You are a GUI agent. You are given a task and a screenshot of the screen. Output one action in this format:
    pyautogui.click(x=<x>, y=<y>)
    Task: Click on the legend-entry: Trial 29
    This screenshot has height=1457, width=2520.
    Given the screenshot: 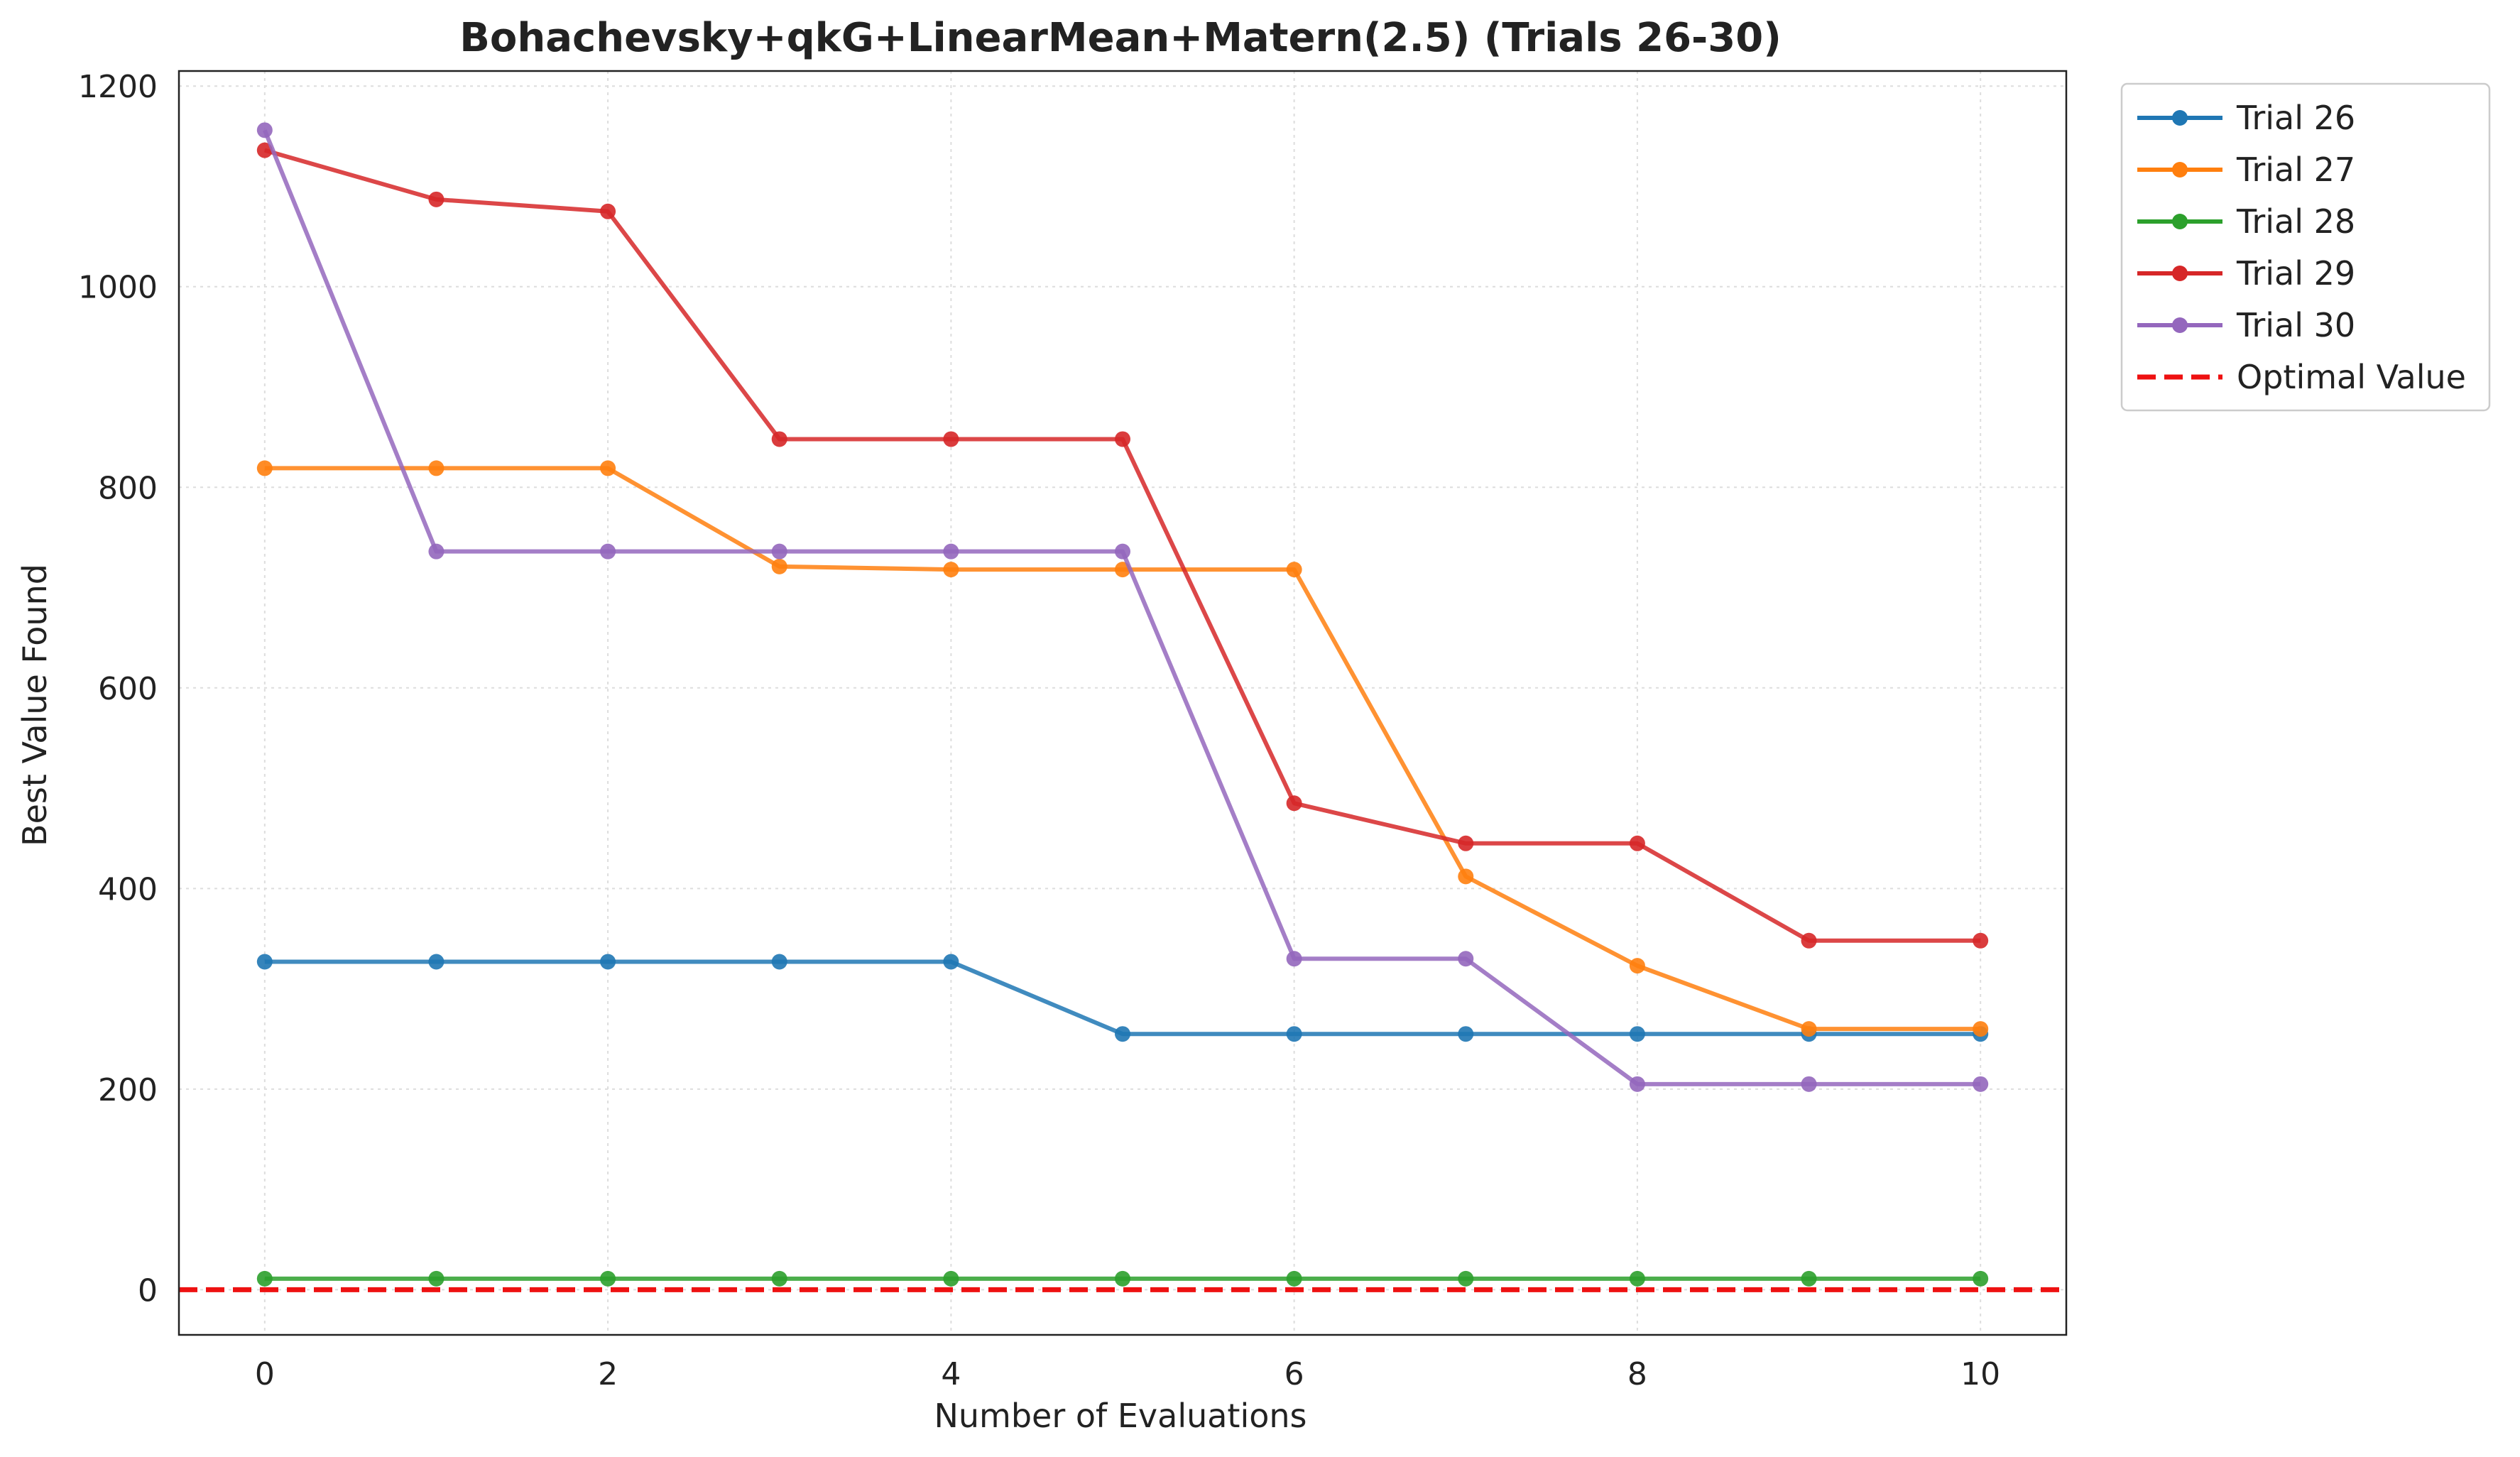 What is the action you would take?
    pyautogui.click(x=2246, y=273)
    